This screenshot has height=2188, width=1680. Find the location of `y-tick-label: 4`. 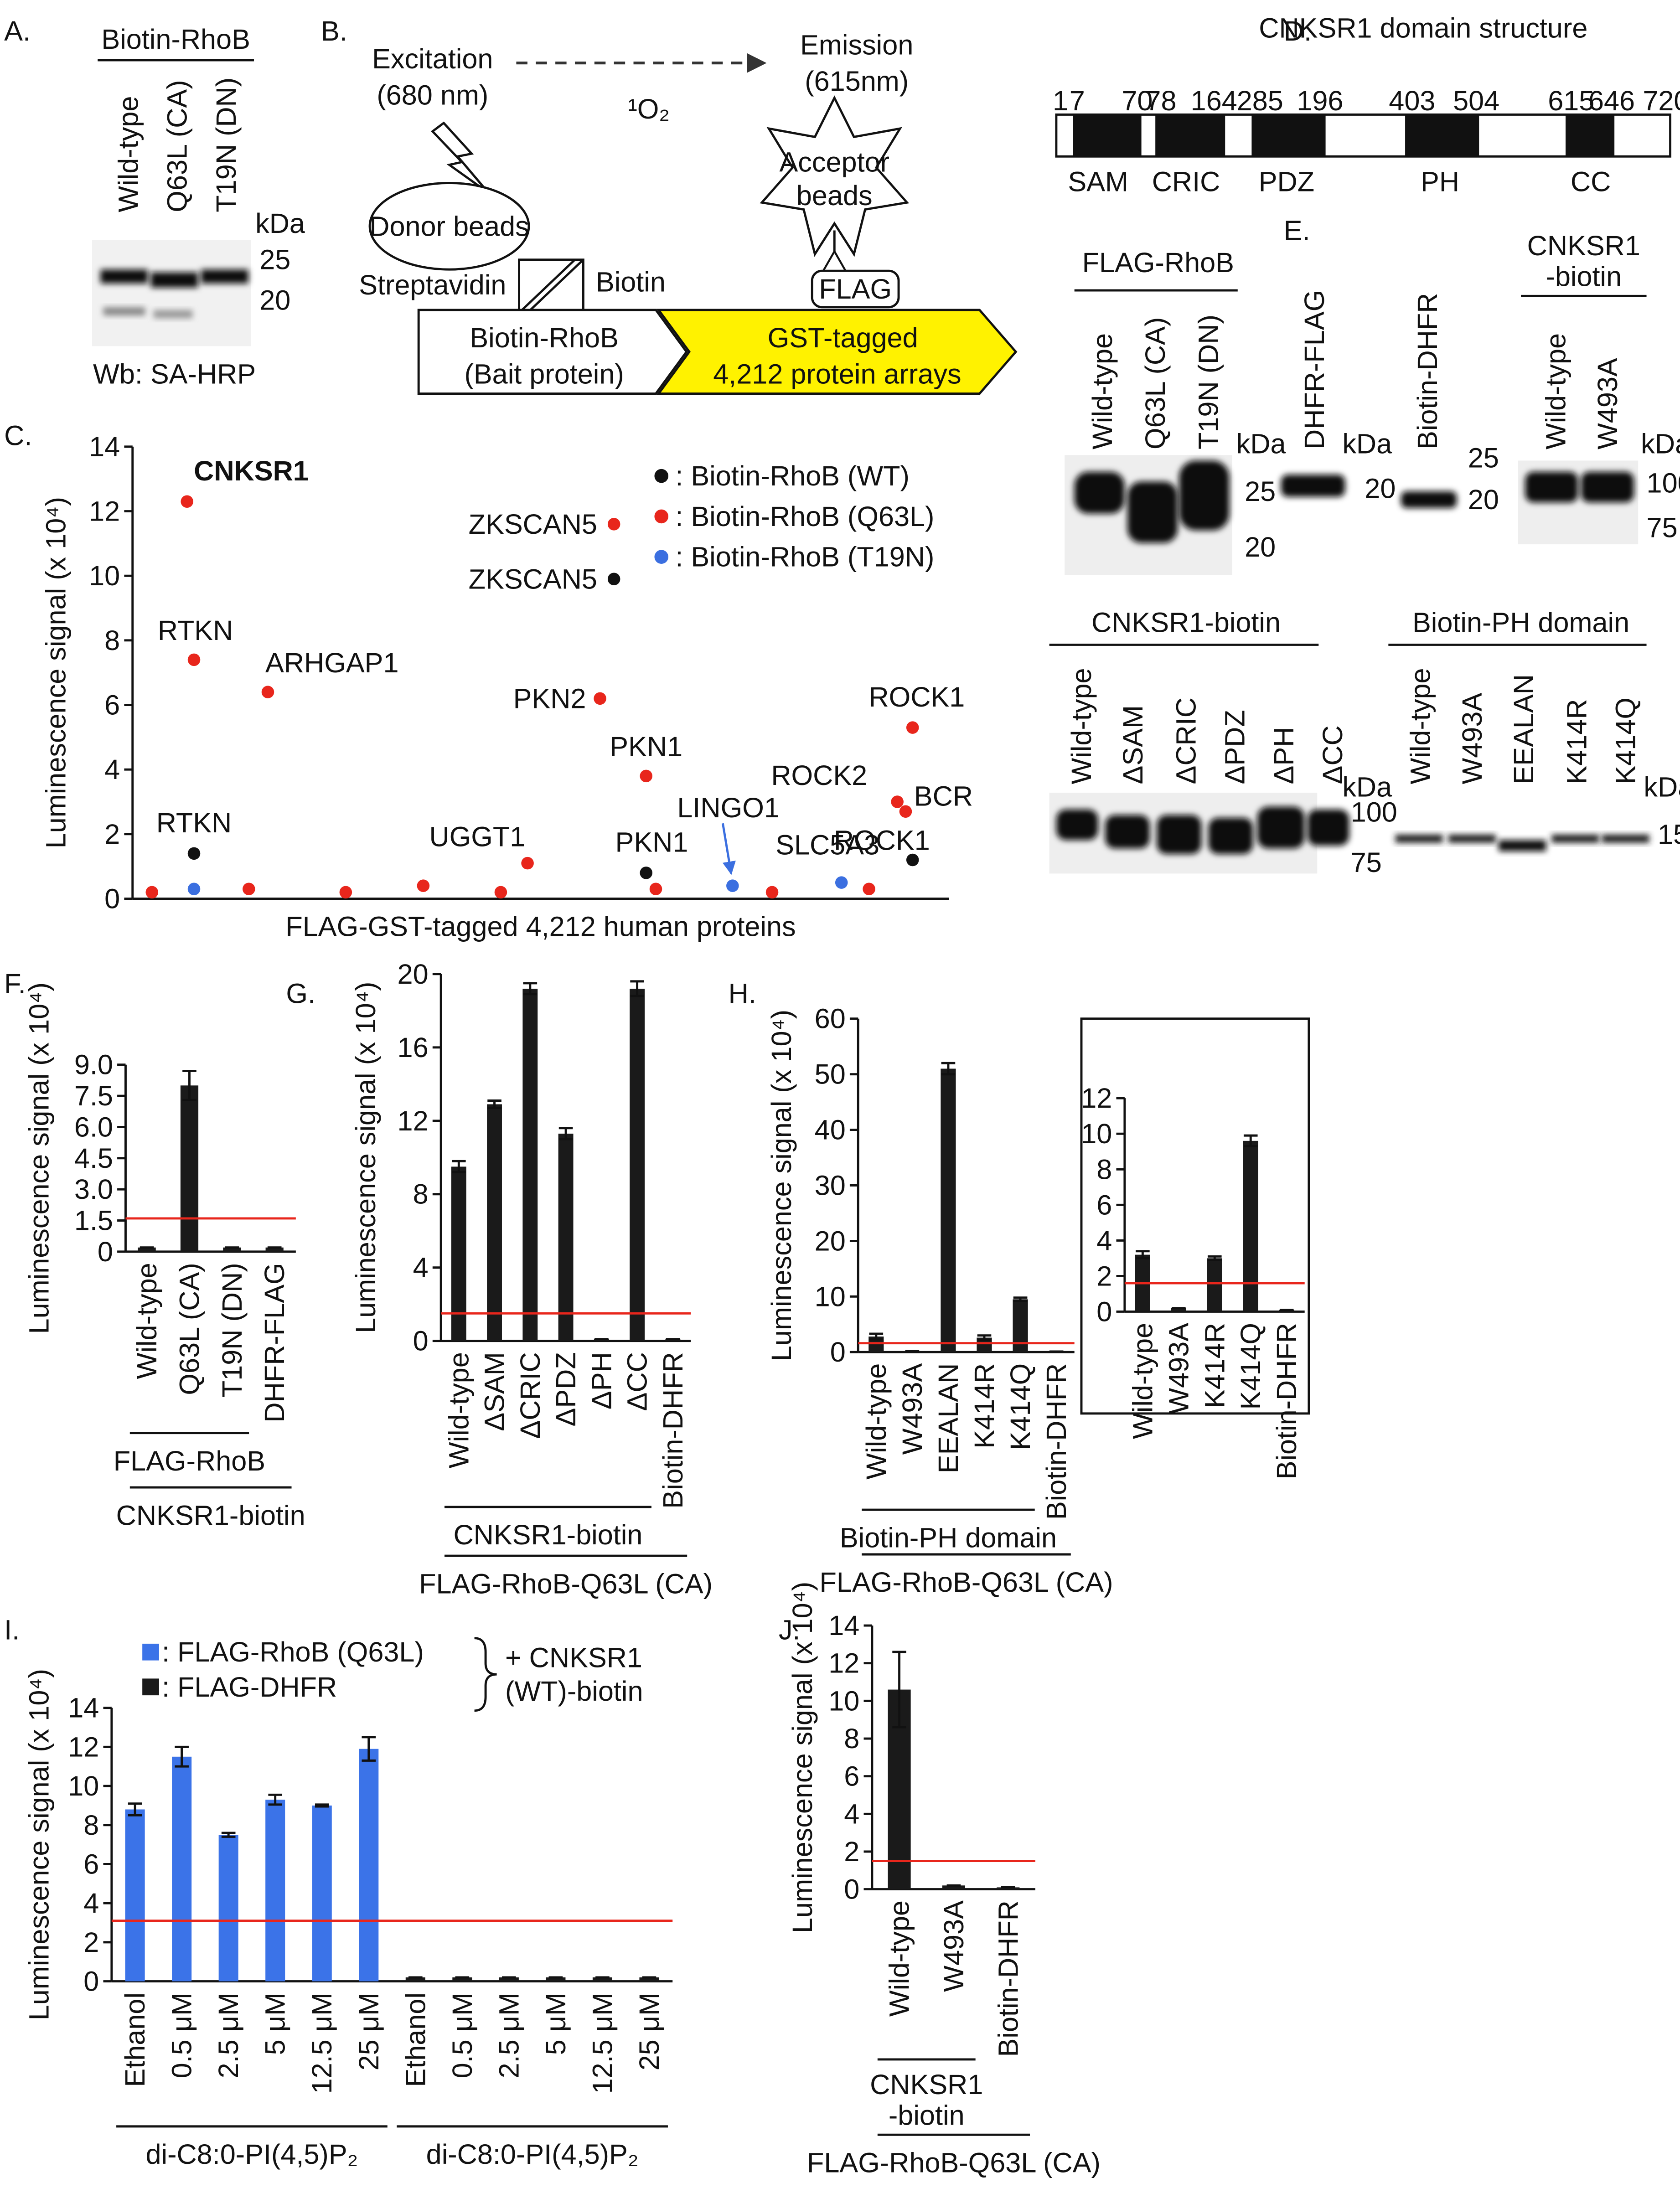

y-tick-label: 4 is located at coordinates (1104, 1240).